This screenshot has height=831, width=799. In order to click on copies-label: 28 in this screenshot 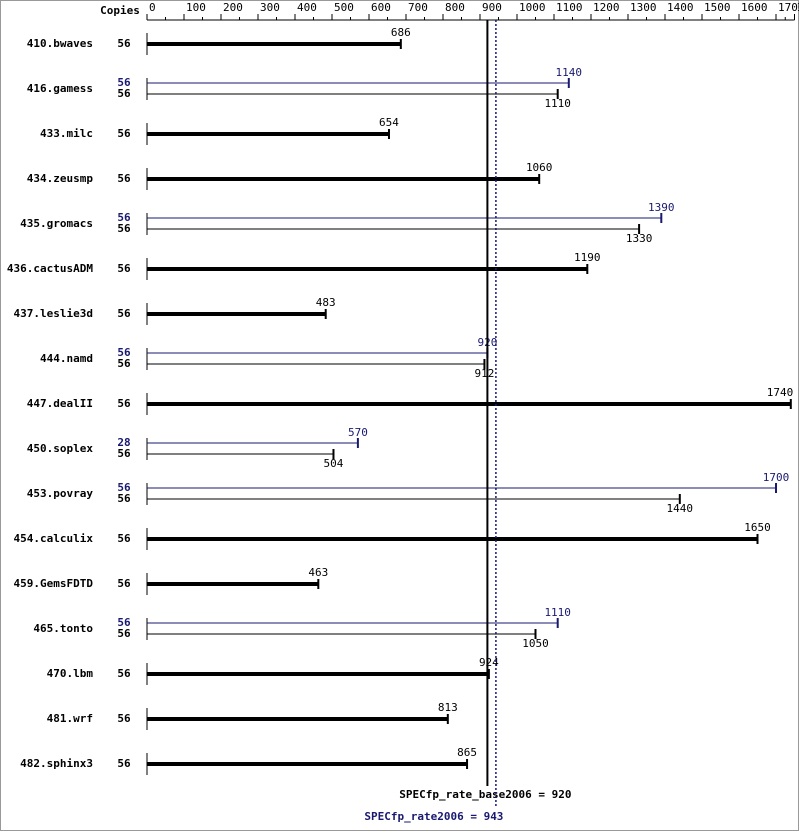, I will do `click(123, 442)`.